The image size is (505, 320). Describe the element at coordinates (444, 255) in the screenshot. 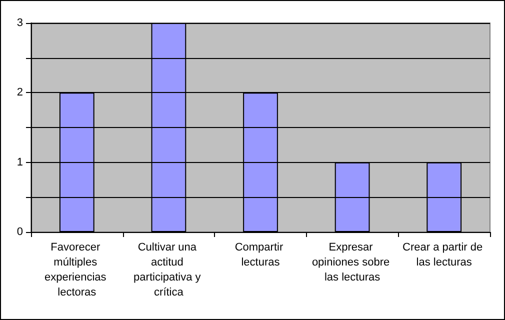

I see `x-tick-label: Crear a partir de las lecturas` at that location.